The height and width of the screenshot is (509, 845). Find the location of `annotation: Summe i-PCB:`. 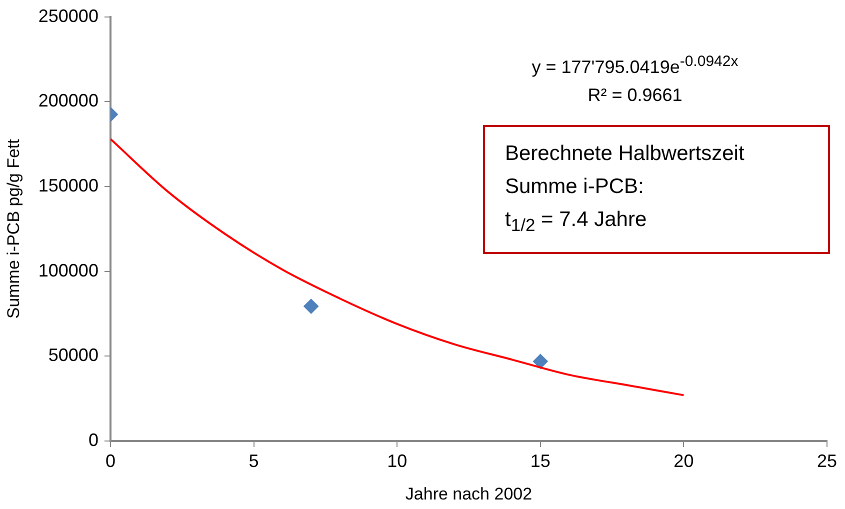

annotation: Summe i-PCB: is located at coordinates (575, 187).